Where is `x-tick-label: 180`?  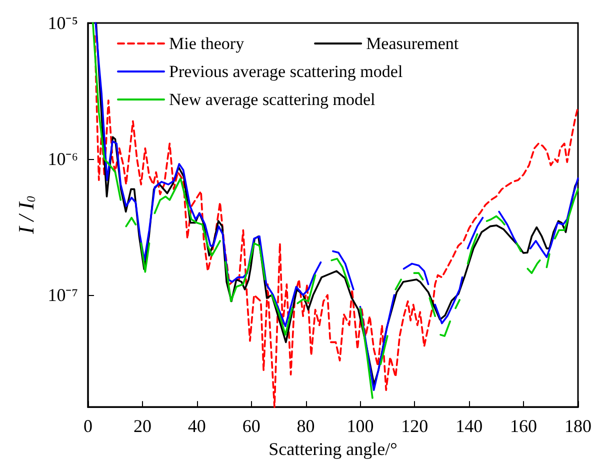
x-tick-label: 180 is located at coordinates (578, 426).